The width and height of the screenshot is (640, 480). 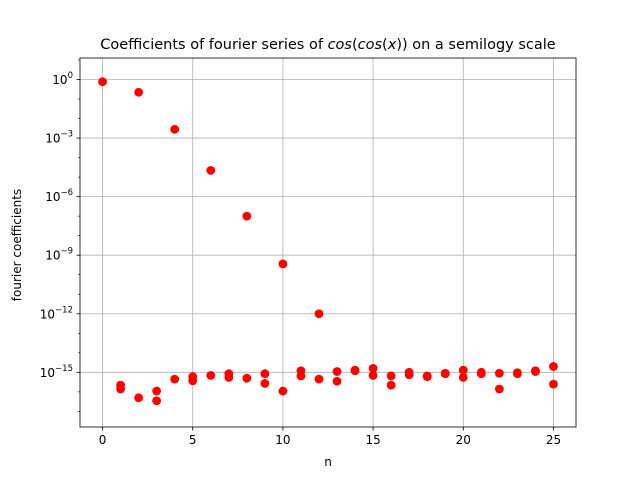 I want to click on y-tick-label: 10⁻³, so click(x=59, y=138).